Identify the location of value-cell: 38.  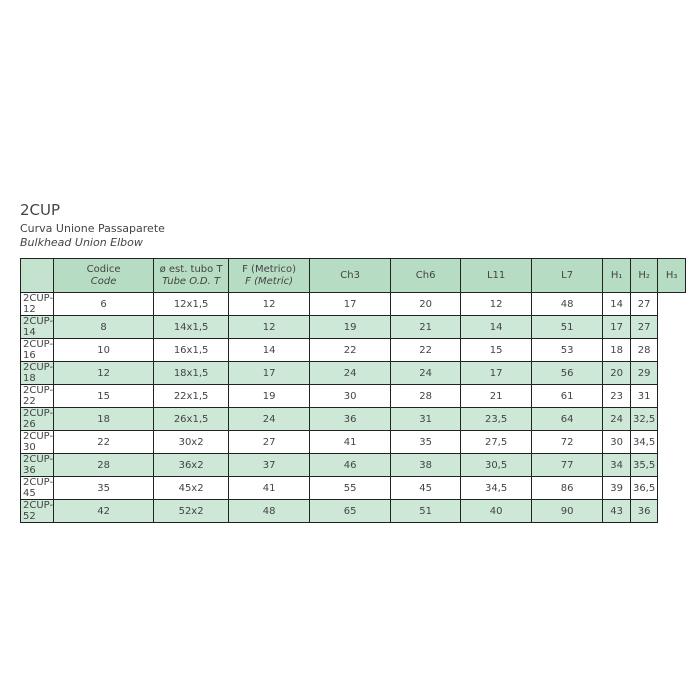
(426, 465).